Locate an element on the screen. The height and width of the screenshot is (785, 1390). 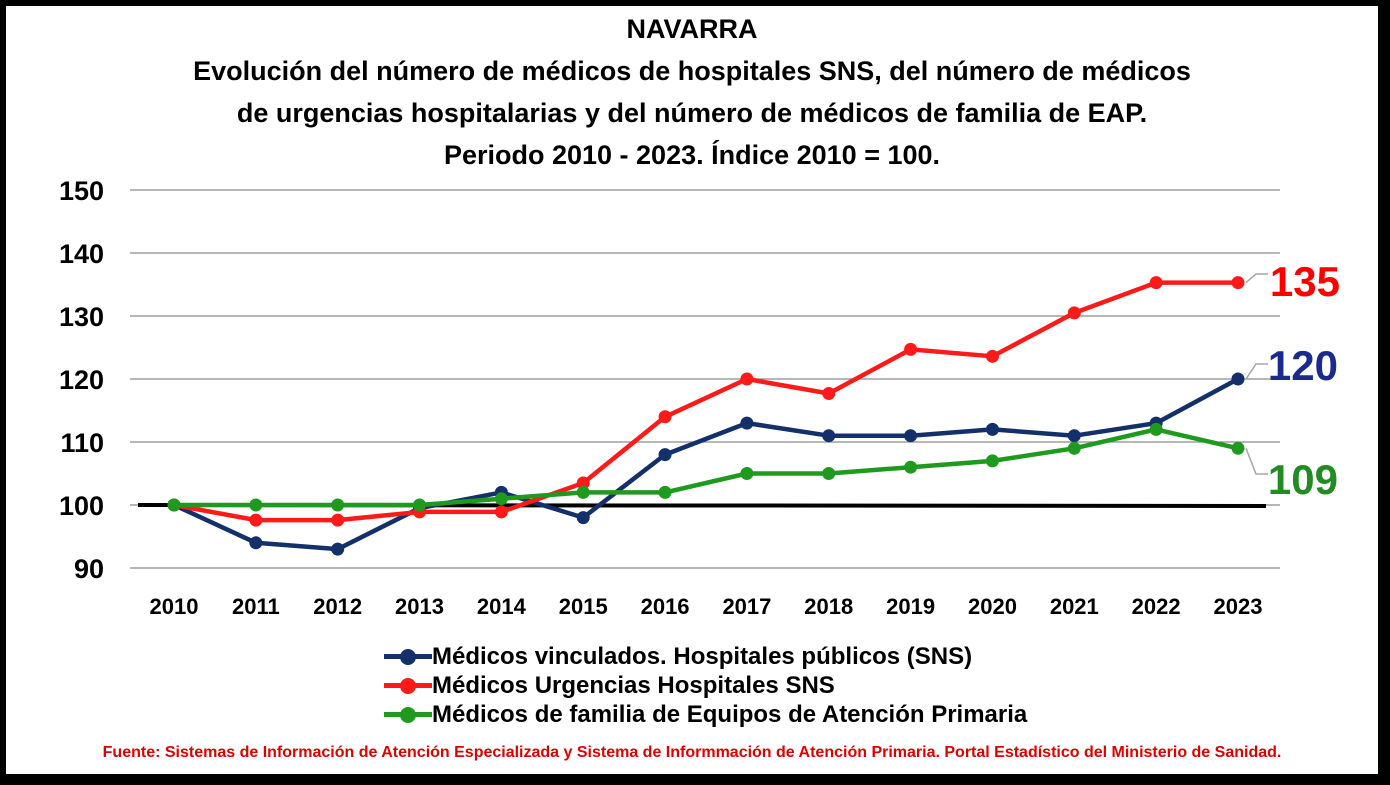
end-label-leader-atencion-primaria is located at coordinates (1256, 461).